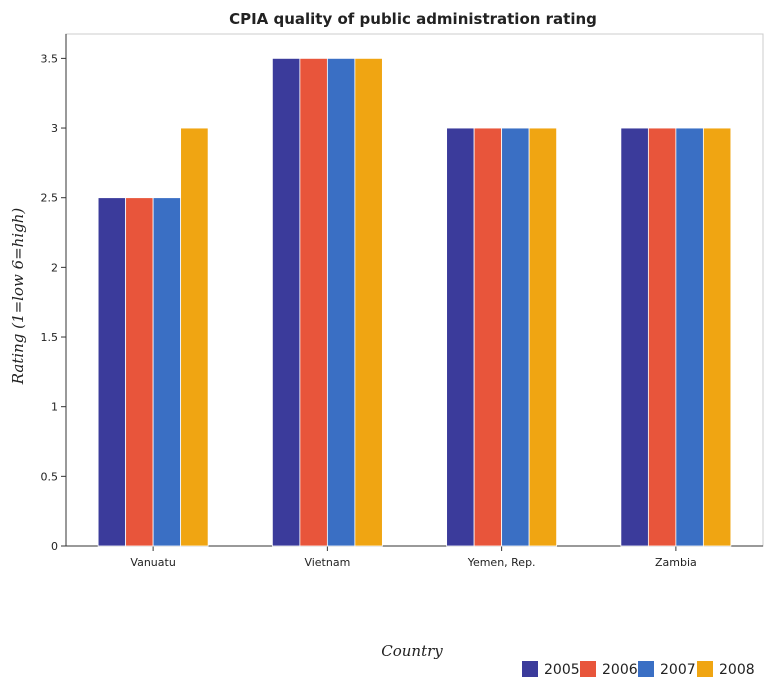 This screenshot has width=768, height=700. Describe the element at coordinates (53, 302) in the screenshot. I see `y-axis: 0 0.5 1 1.5 2 2.5 3 3.5` at that location.